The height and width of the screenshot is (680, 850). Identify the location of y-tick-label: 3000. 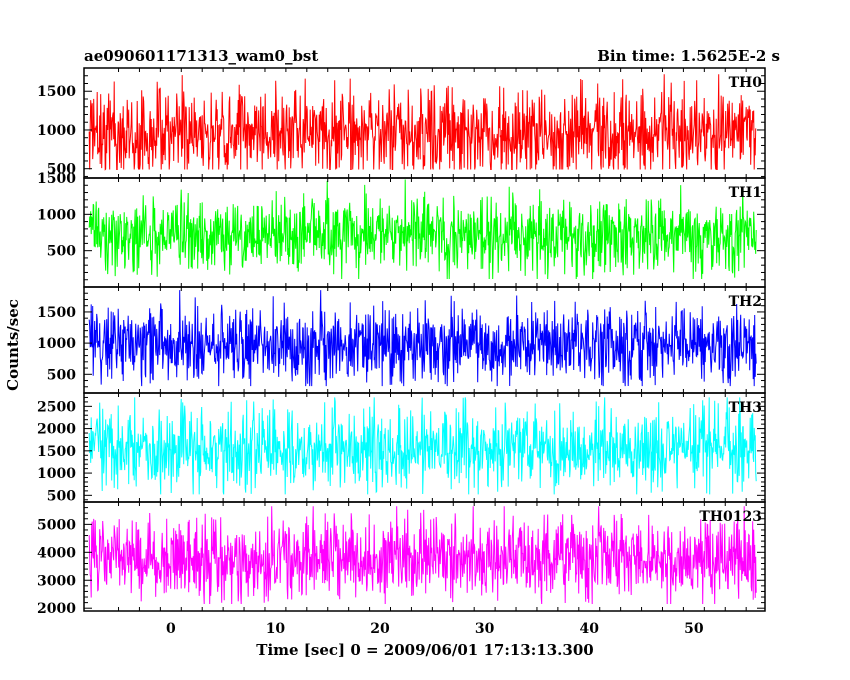
(56, 581).